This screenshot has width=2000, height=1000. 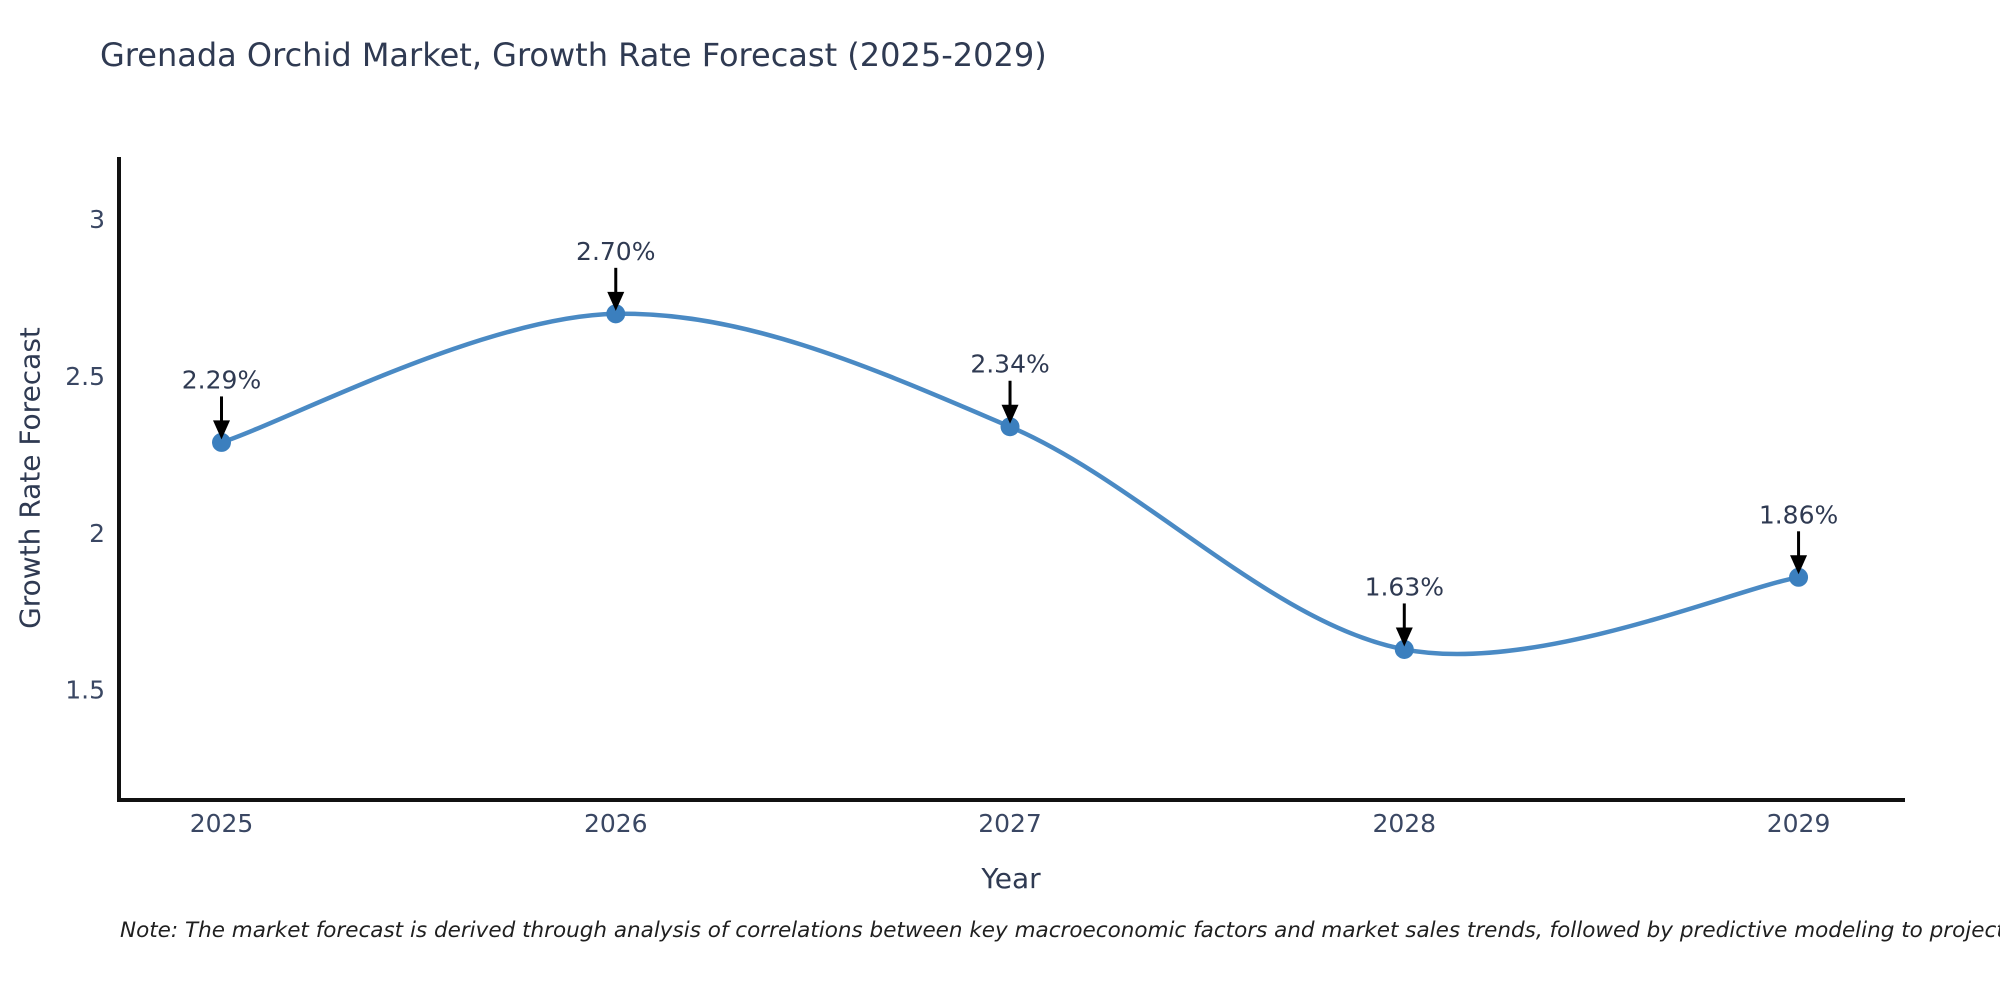 What do you see at coordinates (30, 478) in the screenshot?
I see `y-axis-title: Growth Rate Forecast` at bounding box center [30, 478].